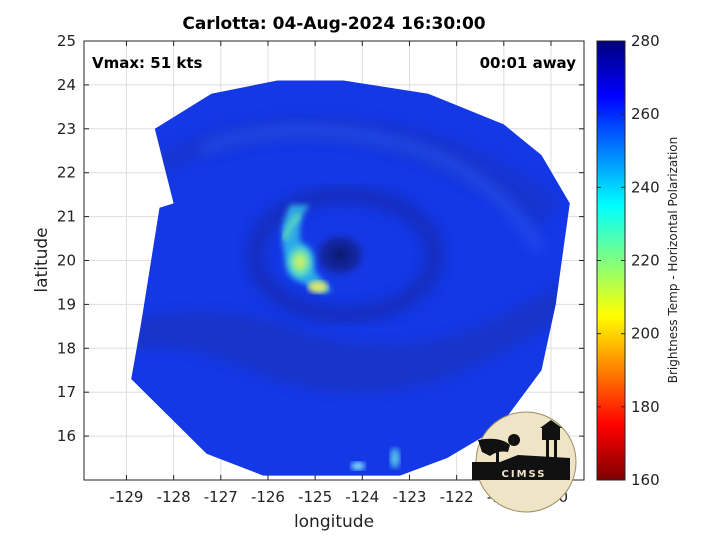 The width and height of the screenshot is (720, 540). I want to click on x-tick-label: -125, so click(315, 497).